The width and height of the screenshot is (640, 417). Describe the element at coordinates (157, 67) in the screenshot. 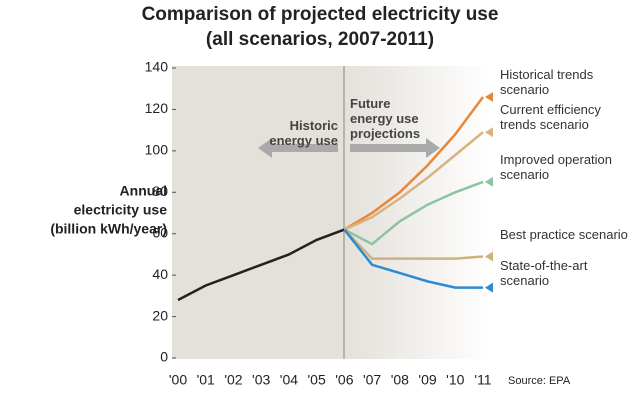

I see `y-tick-label: 140` at that location.